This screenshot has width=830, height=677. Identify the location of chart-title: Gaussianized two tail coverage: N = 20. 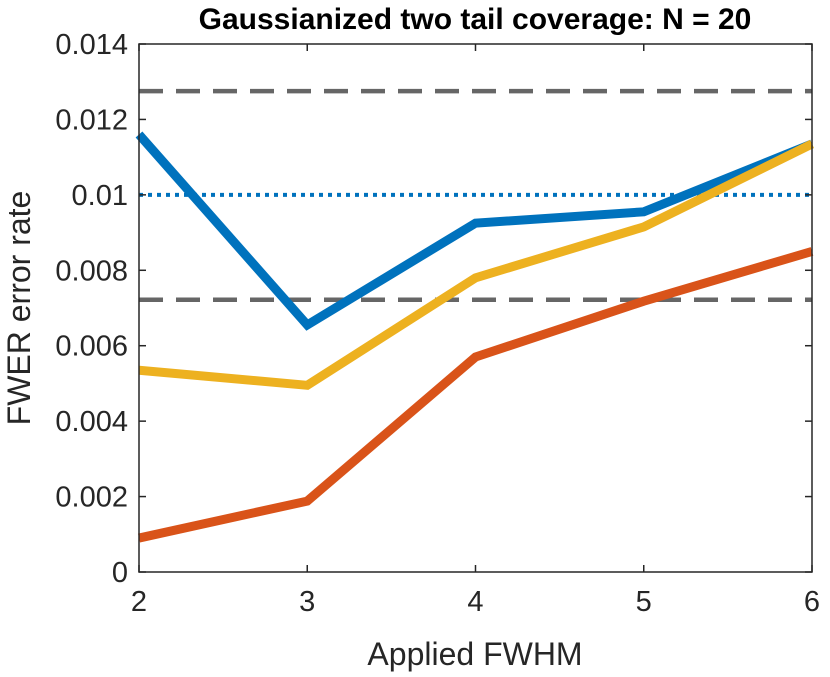
(475, 19).